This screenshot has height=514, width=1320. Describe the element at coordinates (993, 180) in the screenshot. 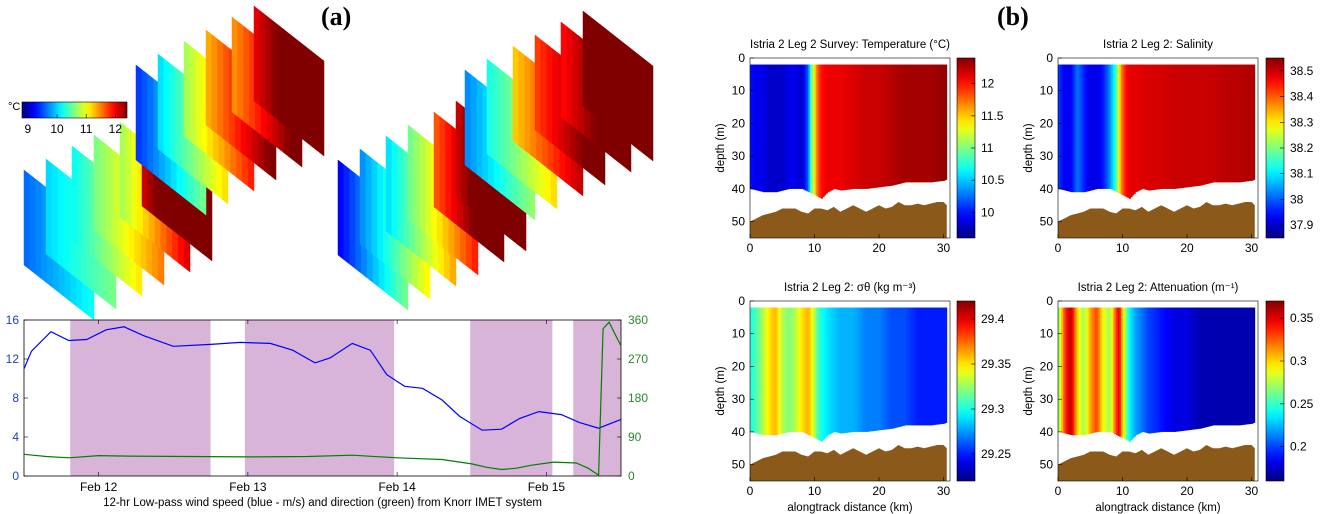

I see `colorbar-tick-label: 10.5` at that location.